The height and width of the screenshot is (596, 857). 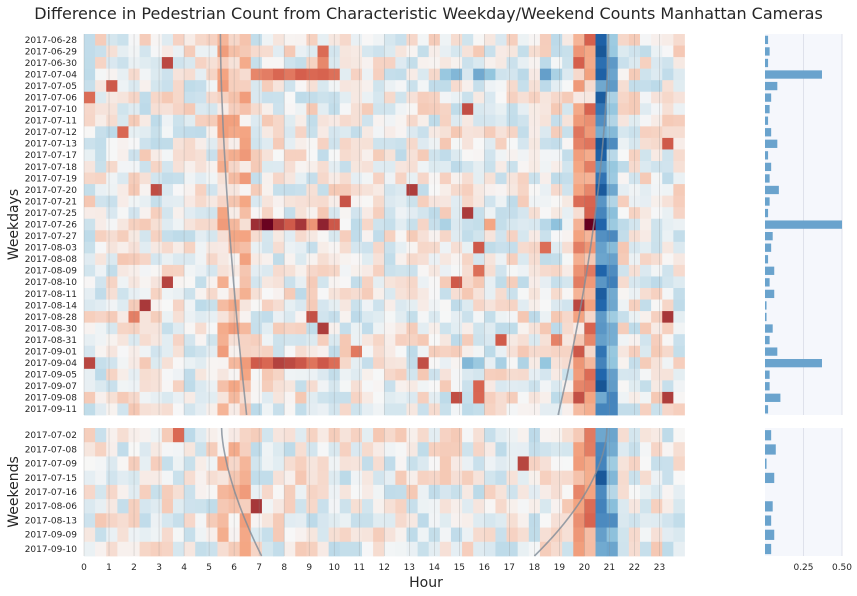 I want to click on row-label: 2017-08-30, so click(x=51, y=329).